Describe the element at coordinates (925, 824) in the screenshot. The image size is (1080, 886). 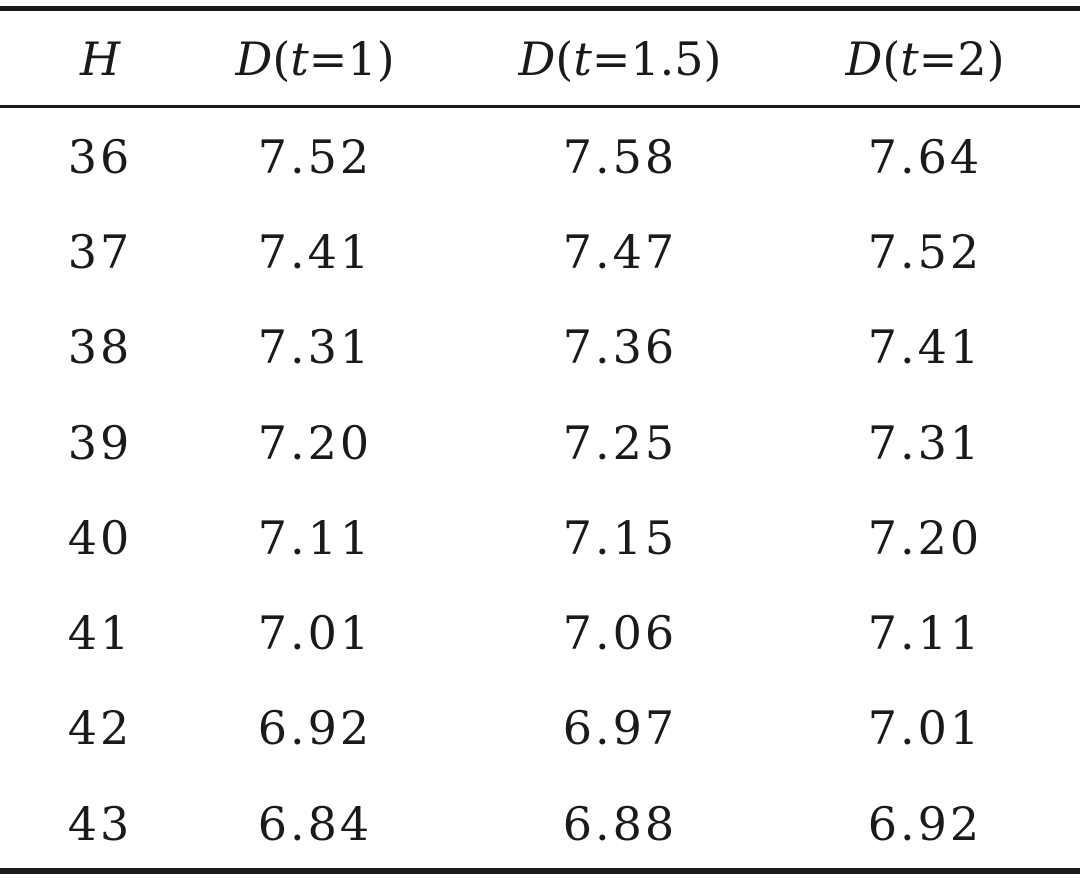
I see `cell-d-t2: 6.92` at that location.